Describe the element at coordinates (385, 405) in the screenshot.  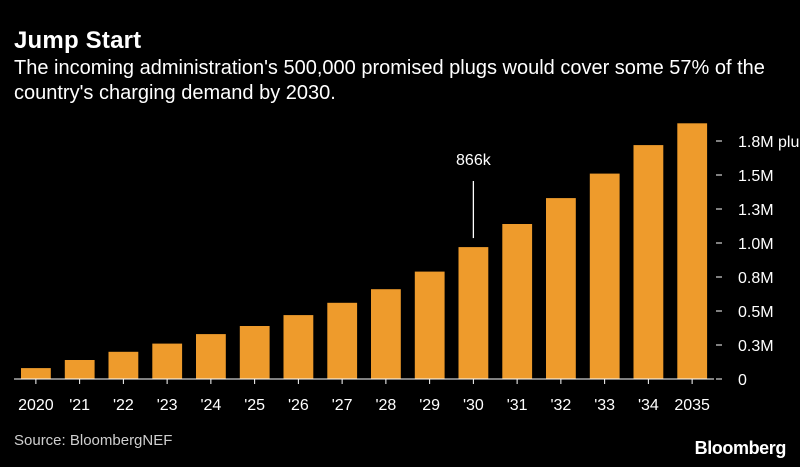
I see `x-tick-label-8: '28` at that location.